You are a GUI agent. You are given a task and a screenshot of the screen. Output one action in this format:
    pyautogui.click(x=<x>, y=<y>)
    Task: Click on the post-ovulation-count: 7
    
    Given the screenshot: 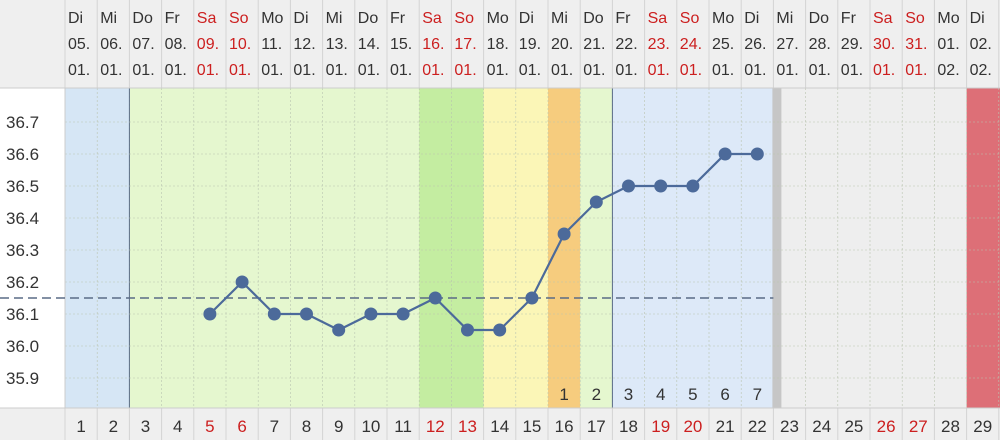 What is the action you would take?
    pyautogui.click(x=757, y=394)
    